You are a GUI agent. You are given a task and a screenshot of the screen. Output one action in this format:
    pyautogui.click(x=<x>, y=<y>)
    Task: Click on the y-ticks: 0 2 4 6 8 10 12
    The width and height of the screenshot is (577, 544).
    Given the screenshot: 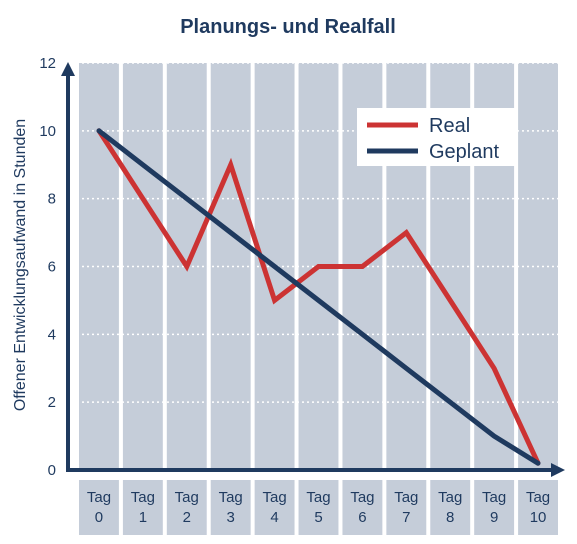 What is the action you would take?
    pyautogui.click(x=47, y=267)
    